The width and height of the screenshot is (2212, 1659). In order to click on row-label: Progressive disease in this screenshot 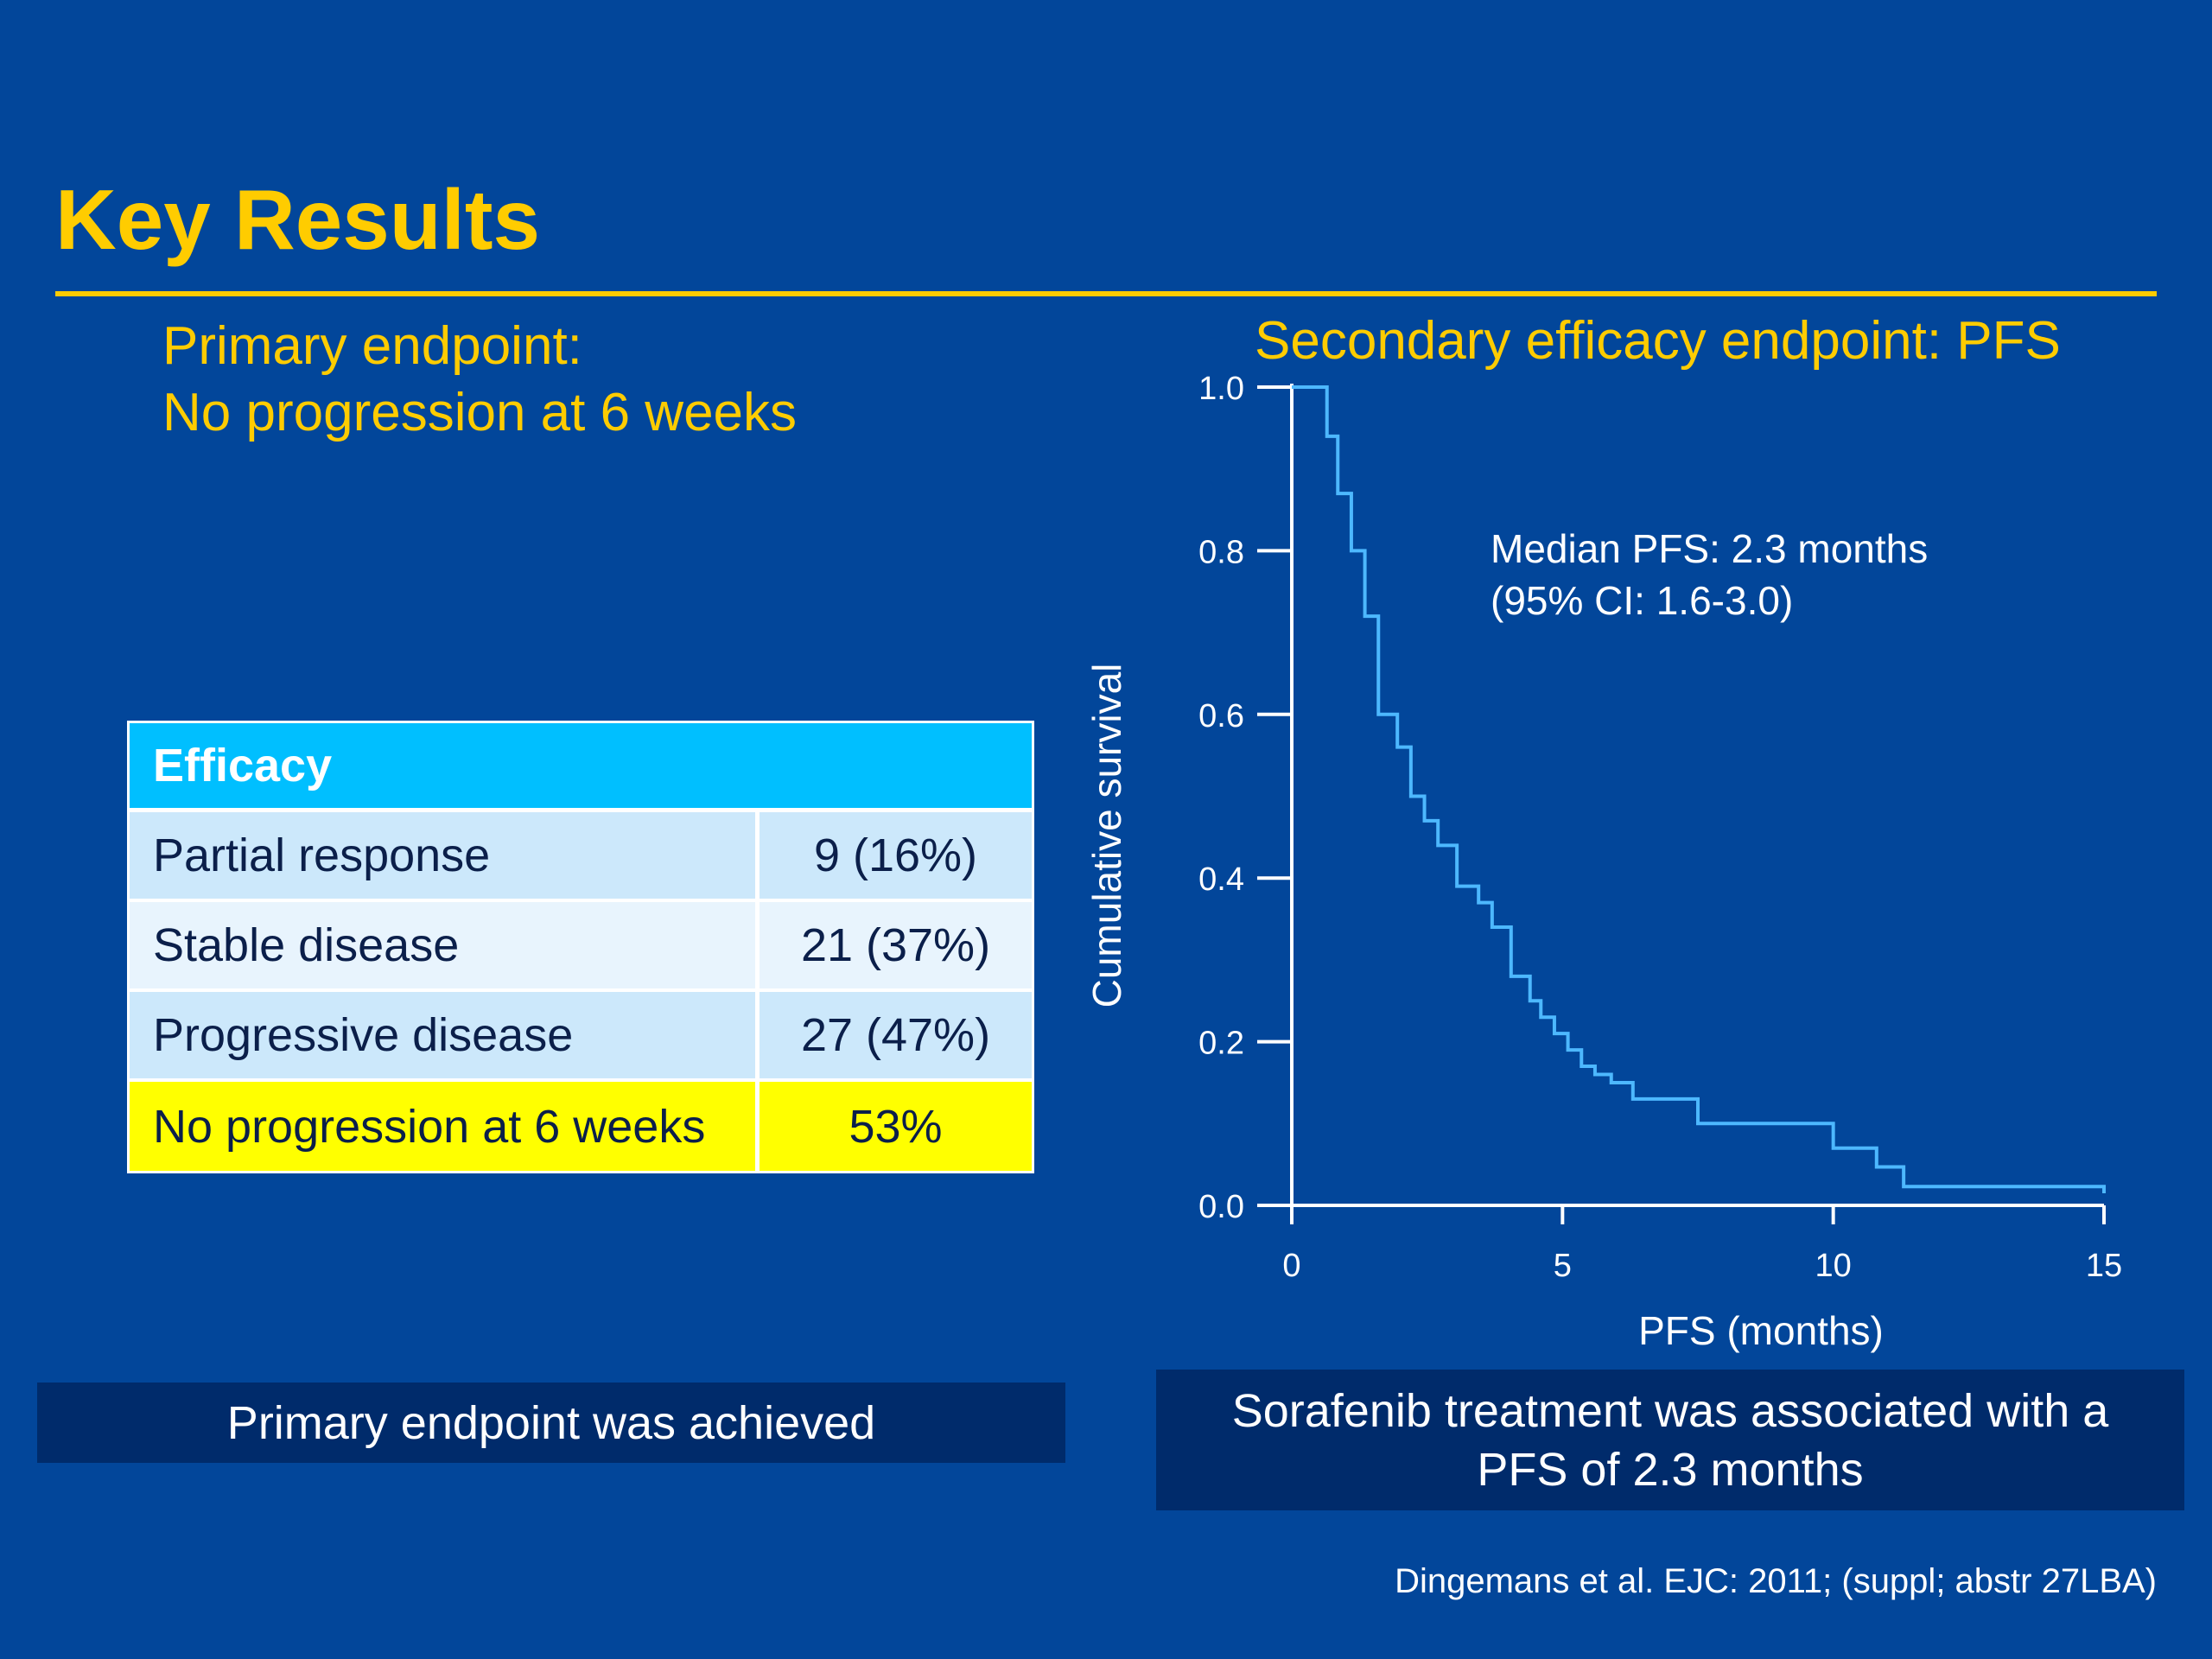, I will do `click(442, 1035)`.